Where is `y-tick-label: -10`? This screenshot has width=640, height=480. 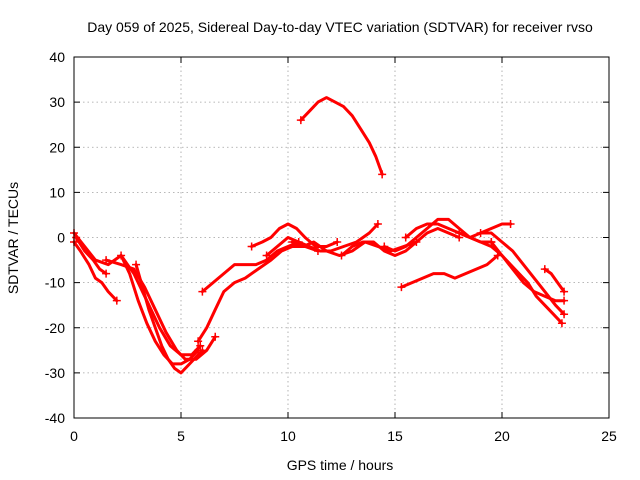
y-tick-label: -10 is located at coordinates (55, 283).